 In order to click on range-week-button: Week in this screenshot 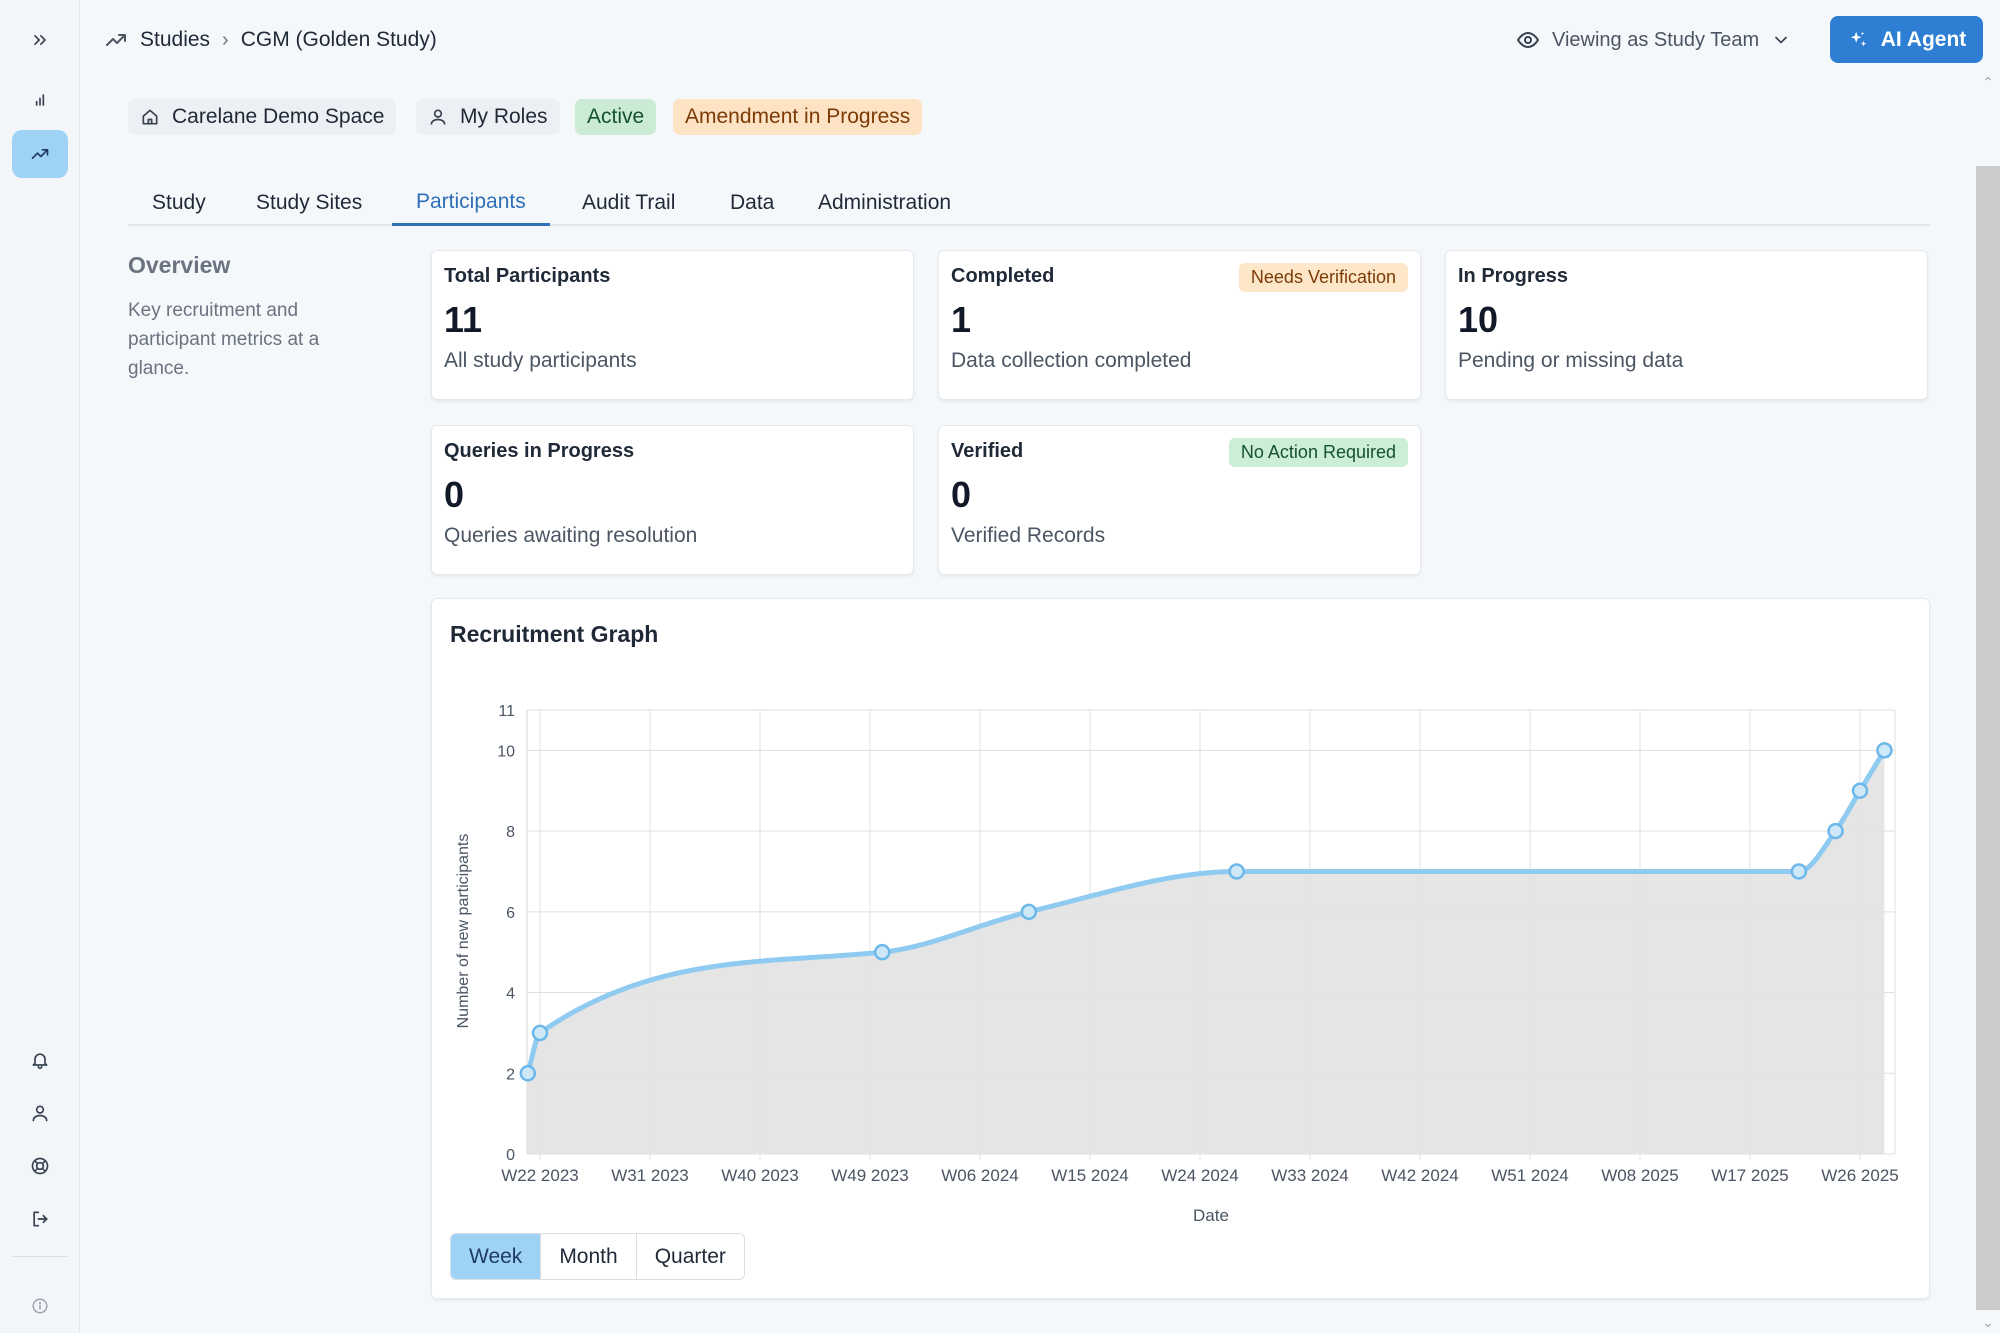, I will do `click(496, 1256)`.